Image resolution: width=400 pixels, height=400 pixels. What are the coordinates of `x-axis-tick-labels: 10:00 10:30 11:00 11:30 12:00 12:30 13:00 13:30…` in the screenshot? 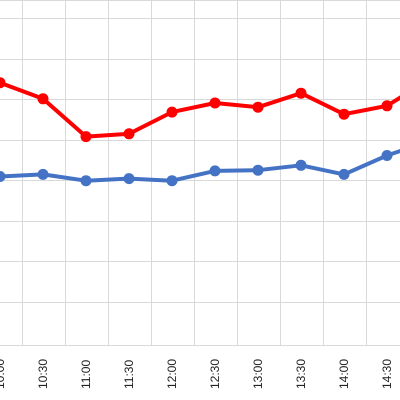 It's located at (197, 374).